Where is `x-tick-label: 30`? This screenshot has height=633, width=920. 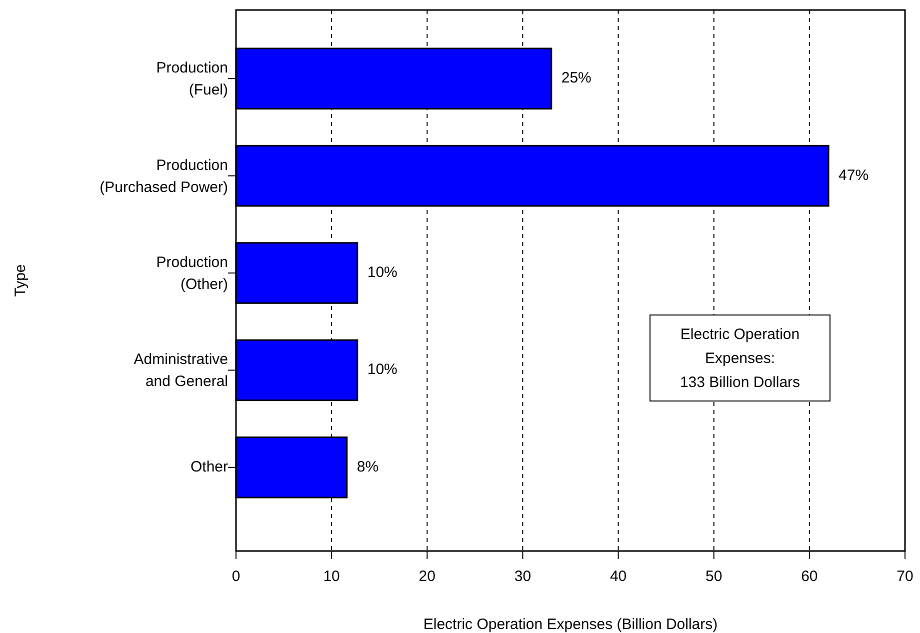
x-tick-label: 30 is located at coordinates (523, 576).